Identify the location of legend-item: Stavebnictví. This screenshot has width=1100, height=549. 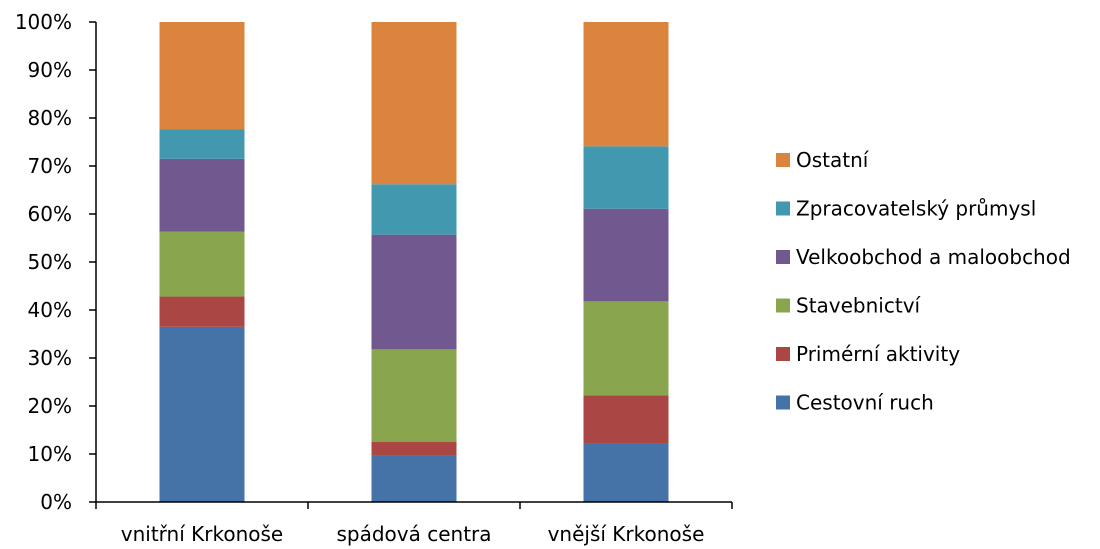
(849, 306).